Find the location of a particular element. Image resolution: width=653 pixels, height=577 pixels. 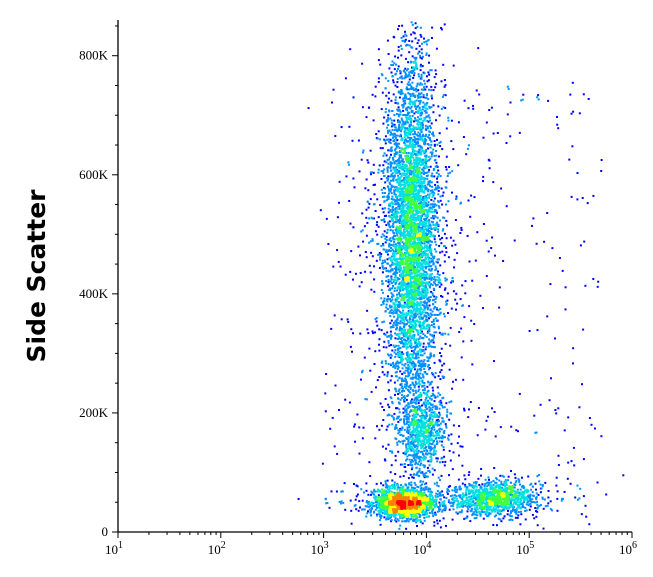

y-tick-label: 800K is located at coordinates (94, 55).